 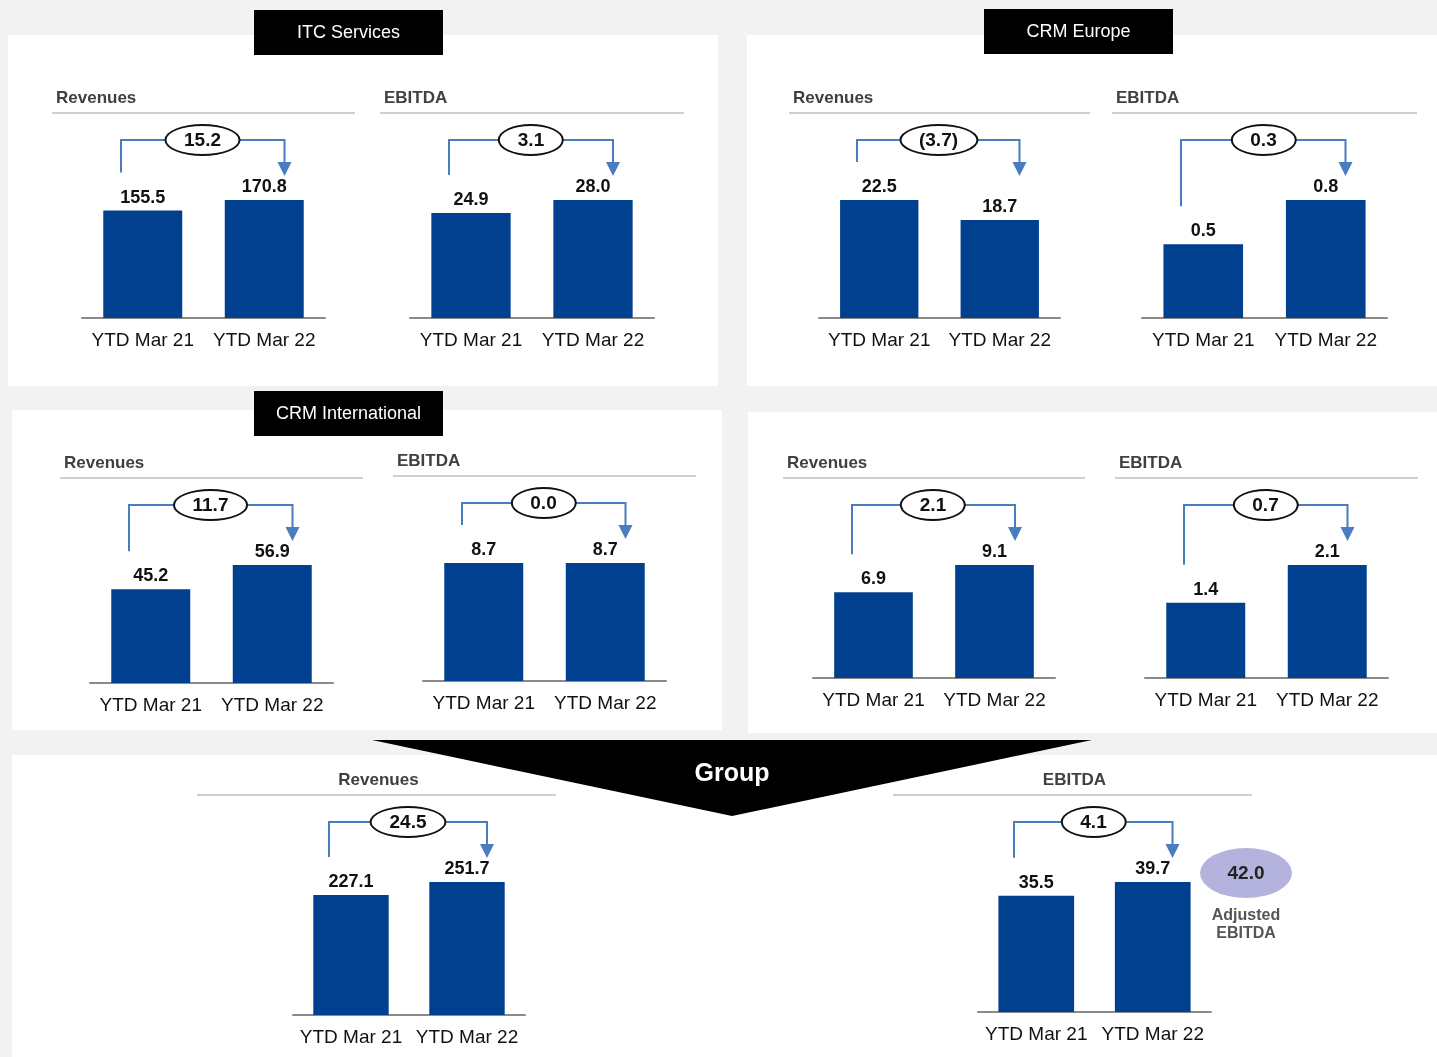 I want to click on text: 3.1, so click(x=531, y=140).